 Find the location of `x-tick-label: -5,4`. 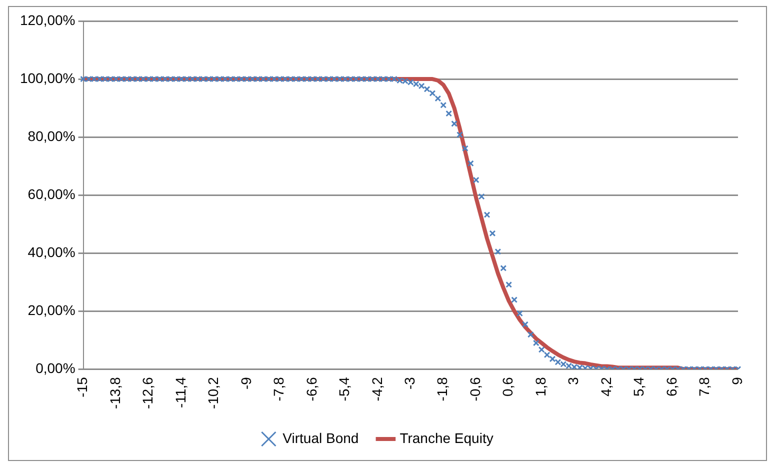

x-tick-label: -5,4 is located at coordinates (344, 389).